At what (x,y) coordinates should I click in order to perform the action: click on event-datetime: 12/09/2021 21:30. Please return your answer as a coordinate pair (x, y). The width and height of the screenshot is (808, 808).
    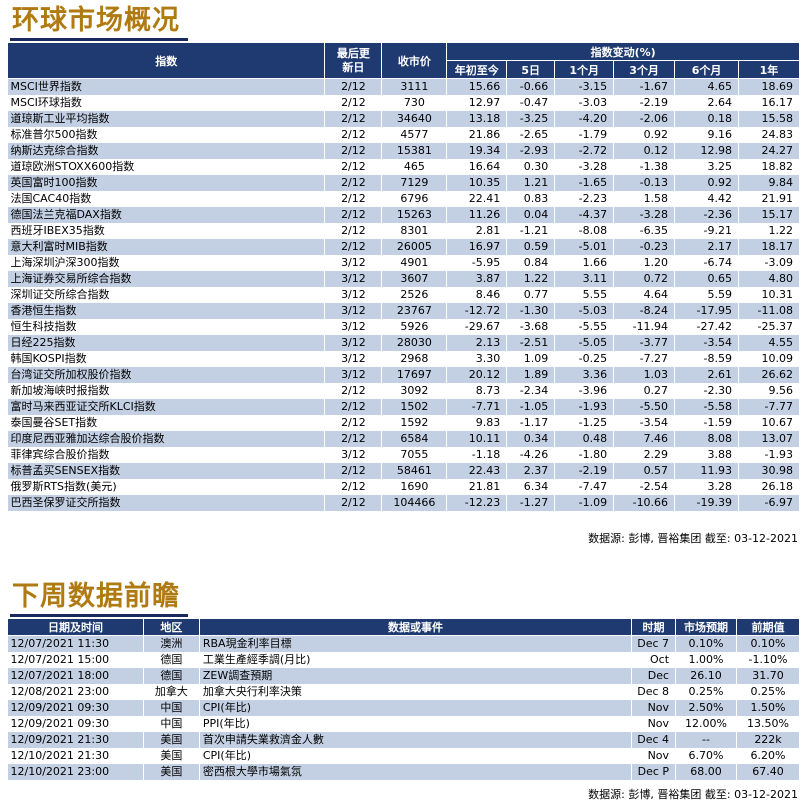
    Looking at the image, I should click on (75, 740).